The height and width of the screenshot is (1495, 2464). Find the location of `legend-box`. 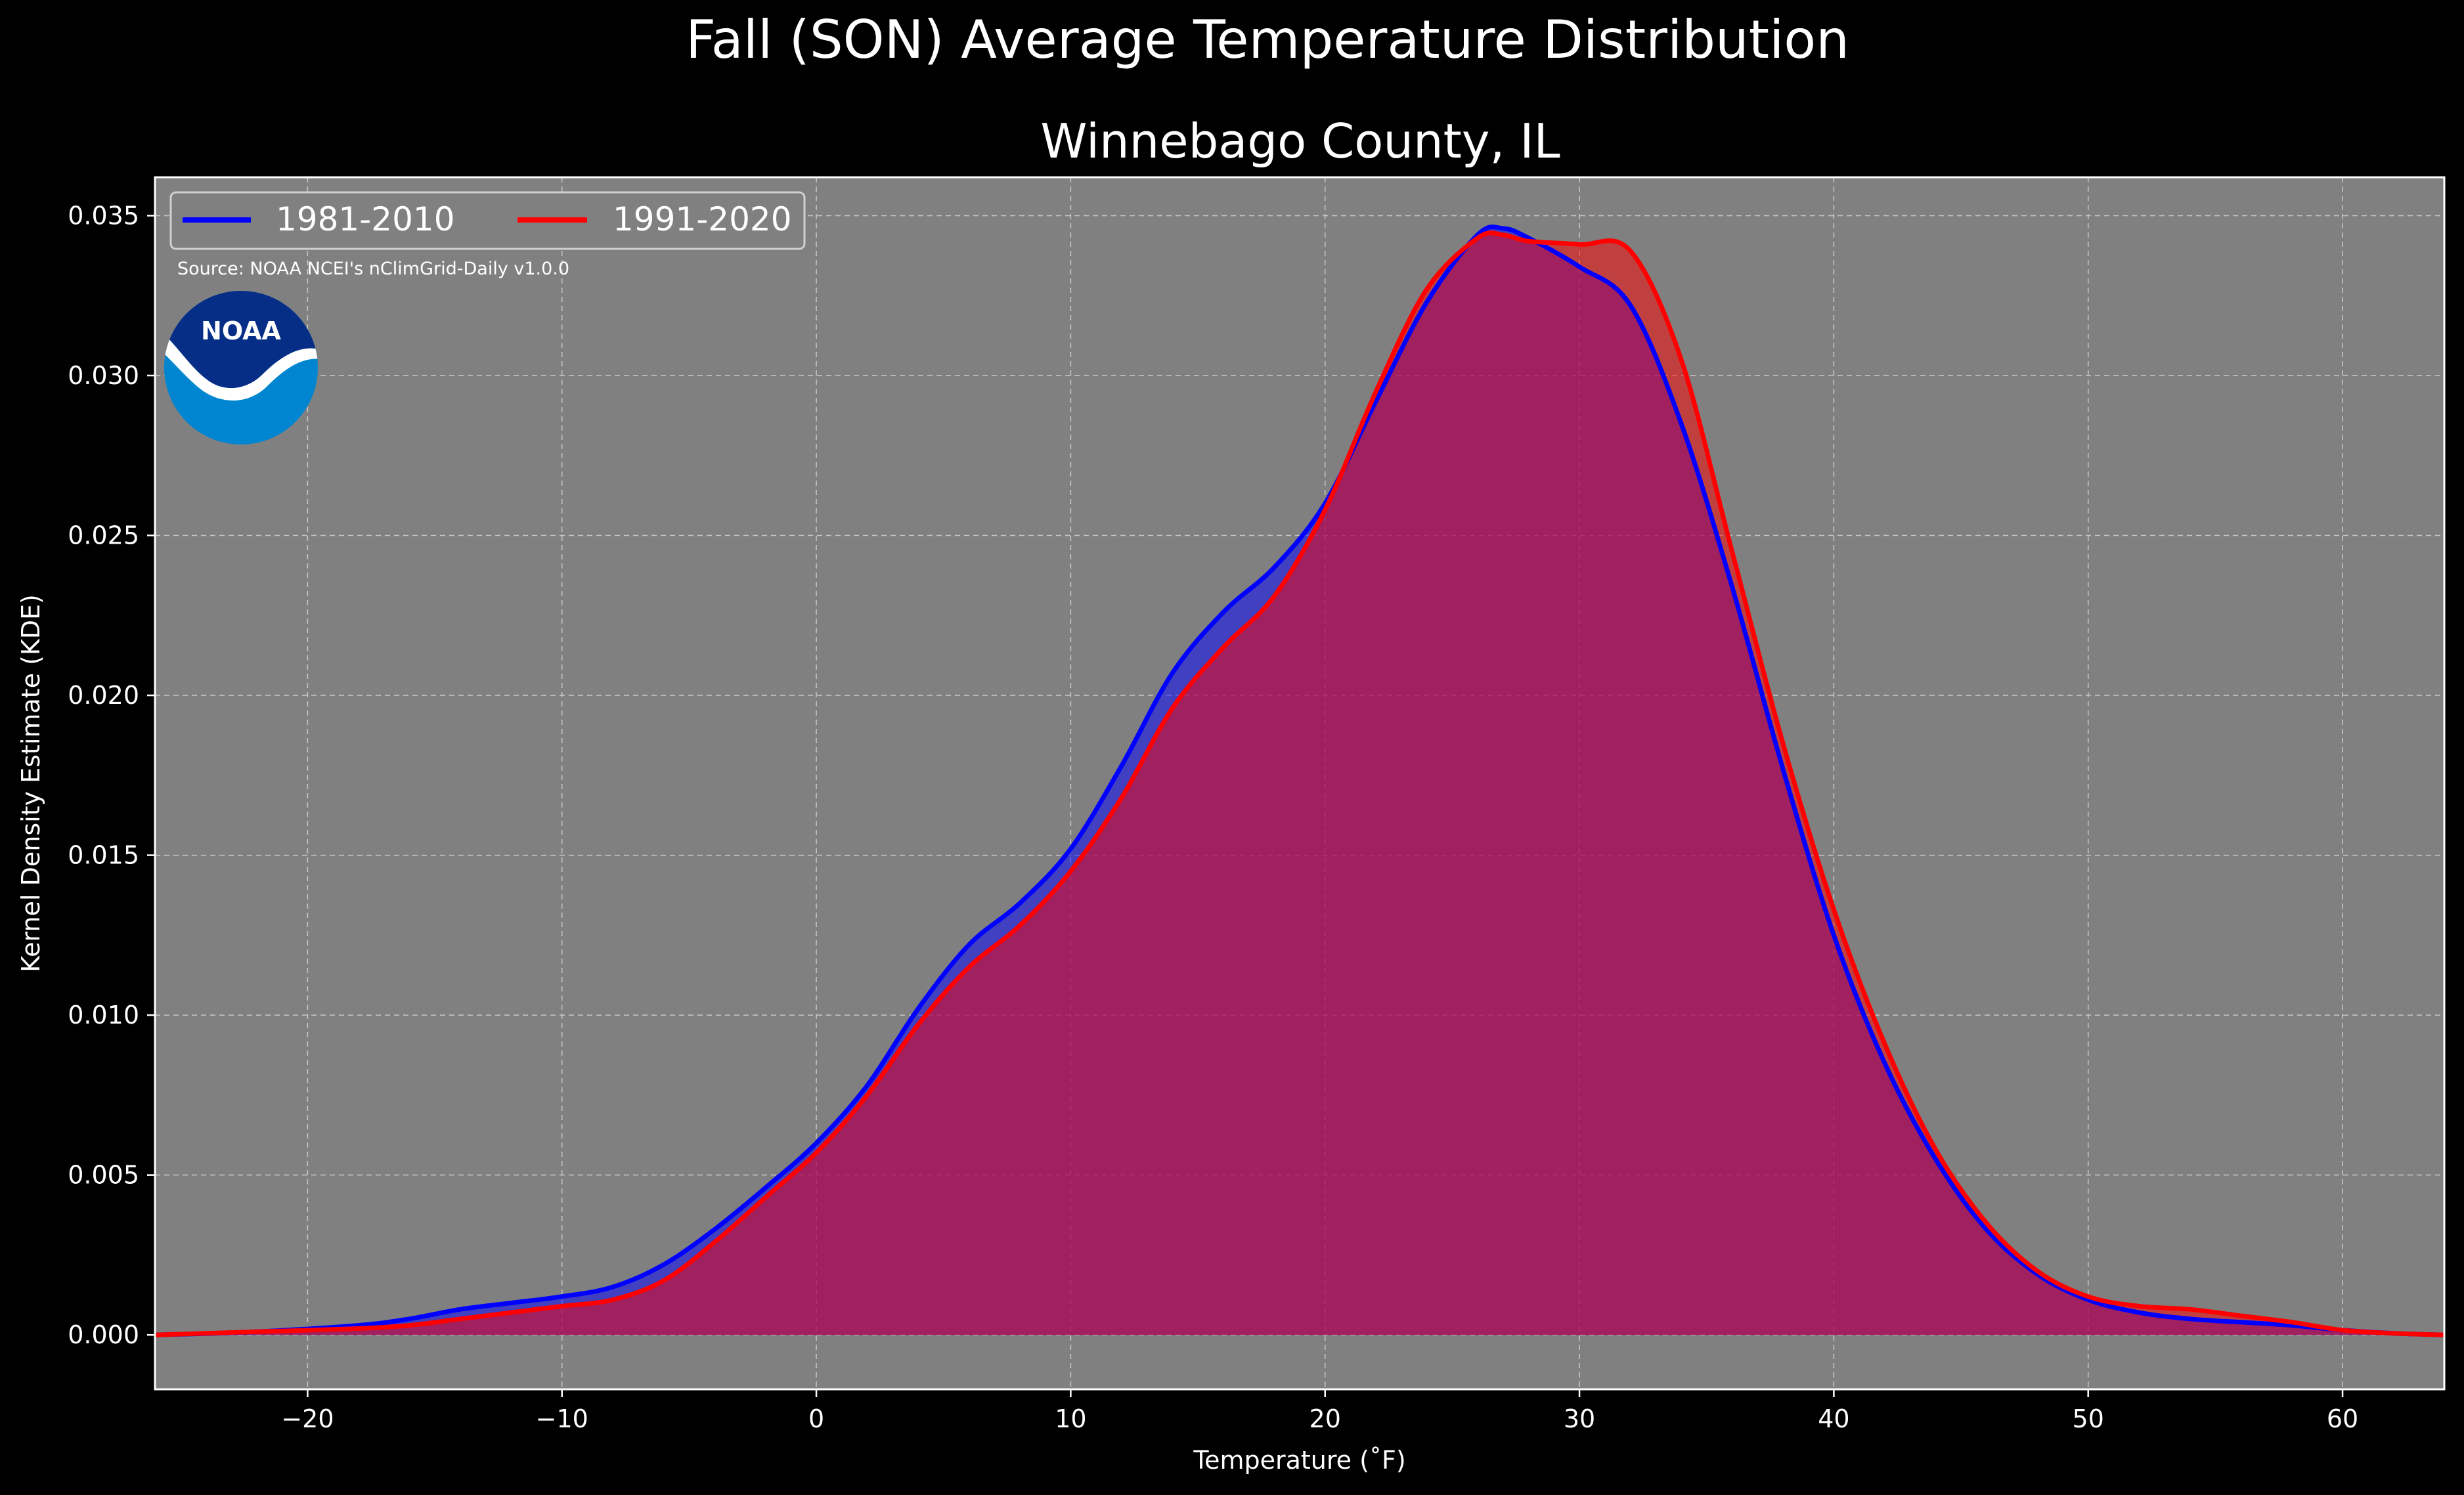

legend-box is located at coordinates (488, 220).